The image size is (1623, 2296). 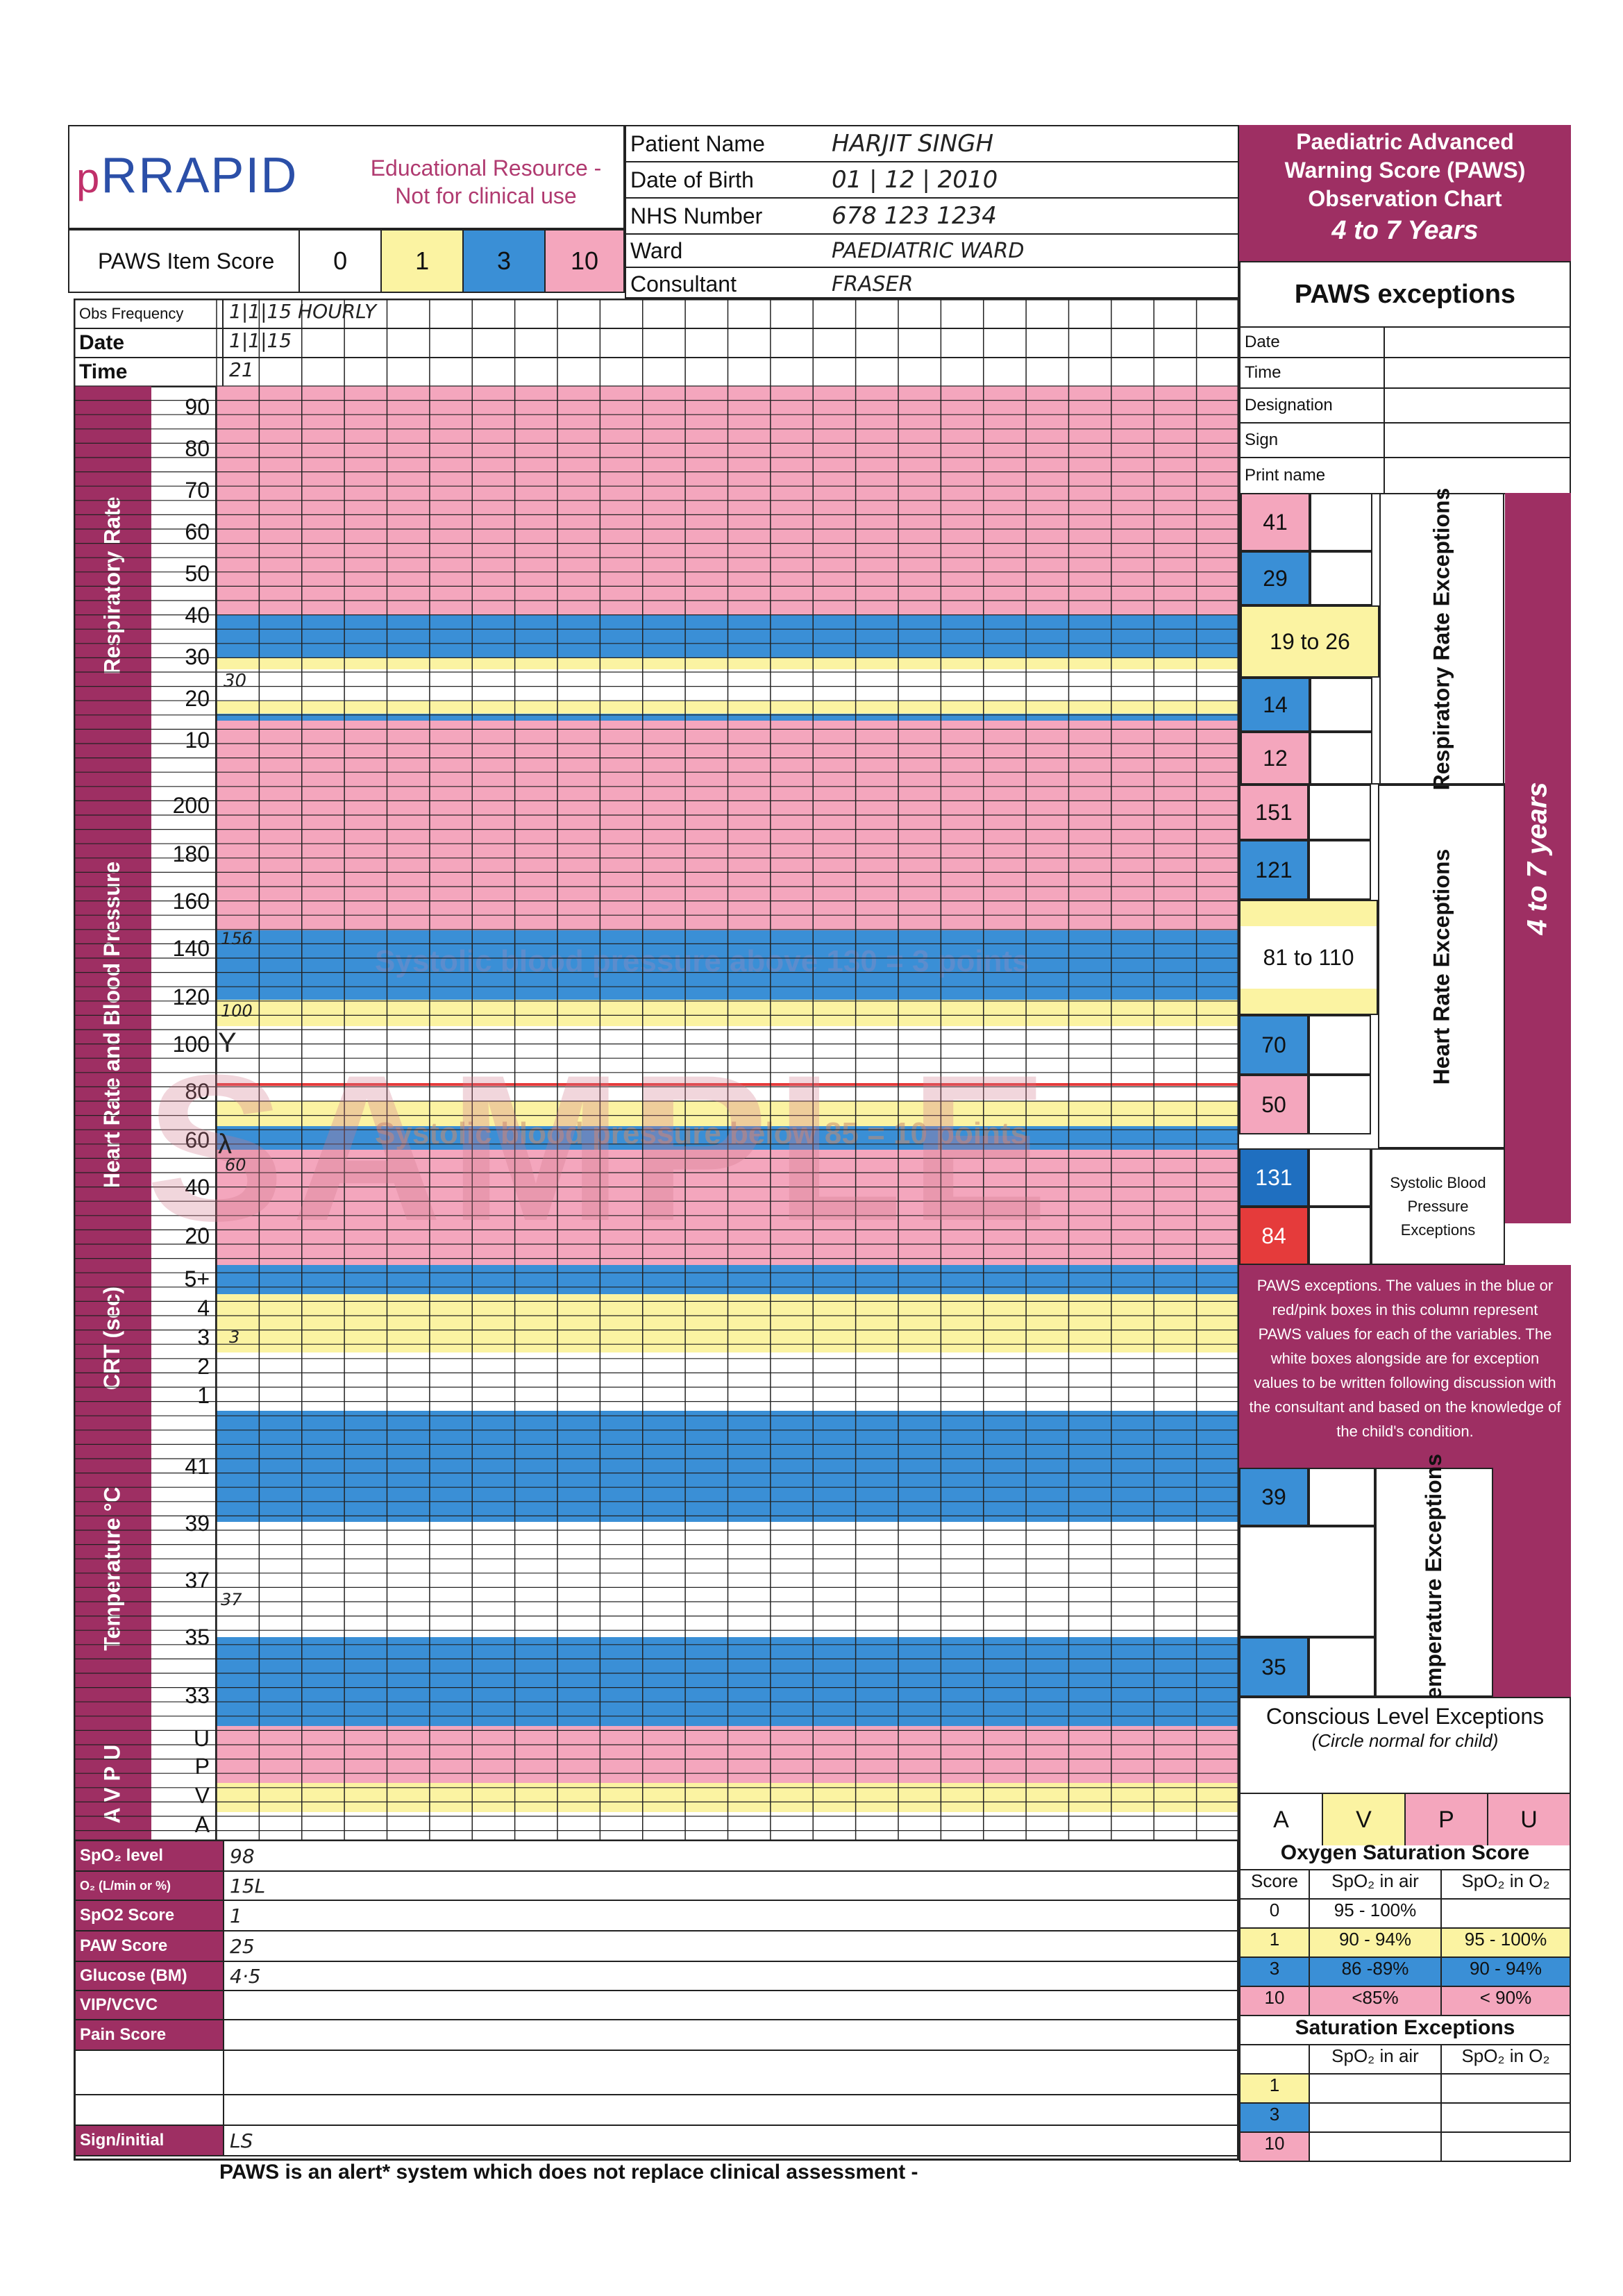 I want to click on hw-rr-value: 30, so click(x=235, y=681).